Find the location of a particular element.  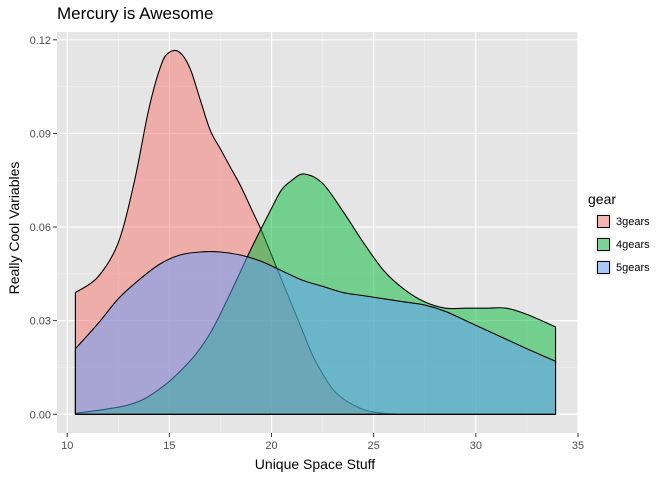

legend-swatch-3gears is located at coordinates (603, 221).